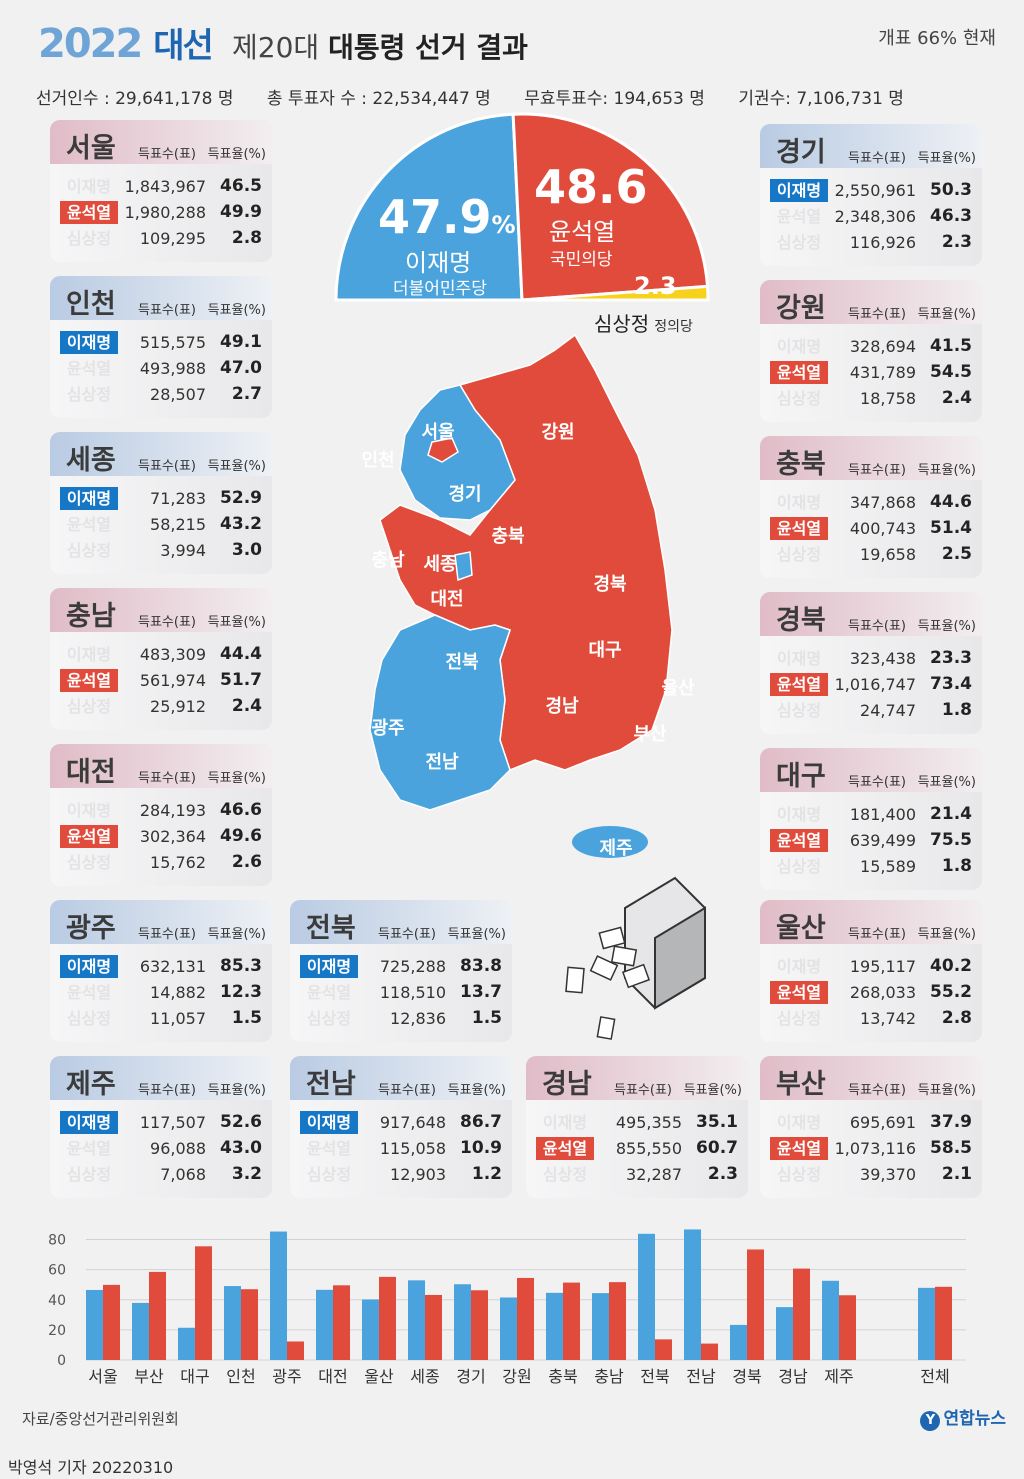  Describe the element at coordinates (240, 1376) in the screenshot. I see `x-category-label: 인천` at that location.